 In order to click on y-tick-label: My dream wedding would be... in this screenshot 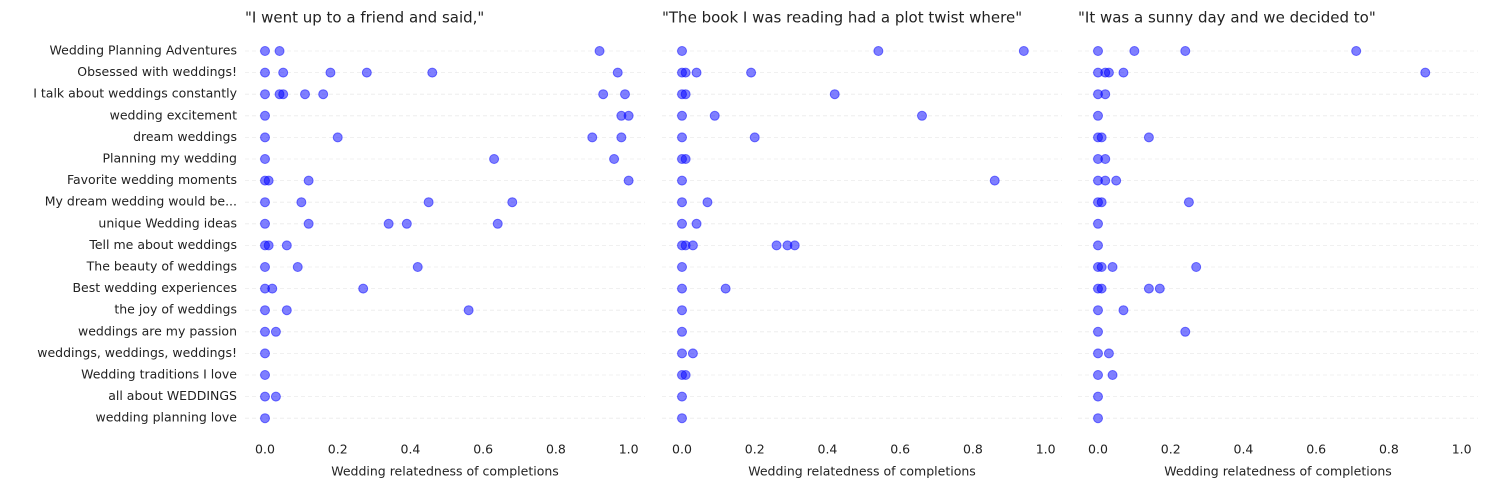, I will do `click(141, 201)`.